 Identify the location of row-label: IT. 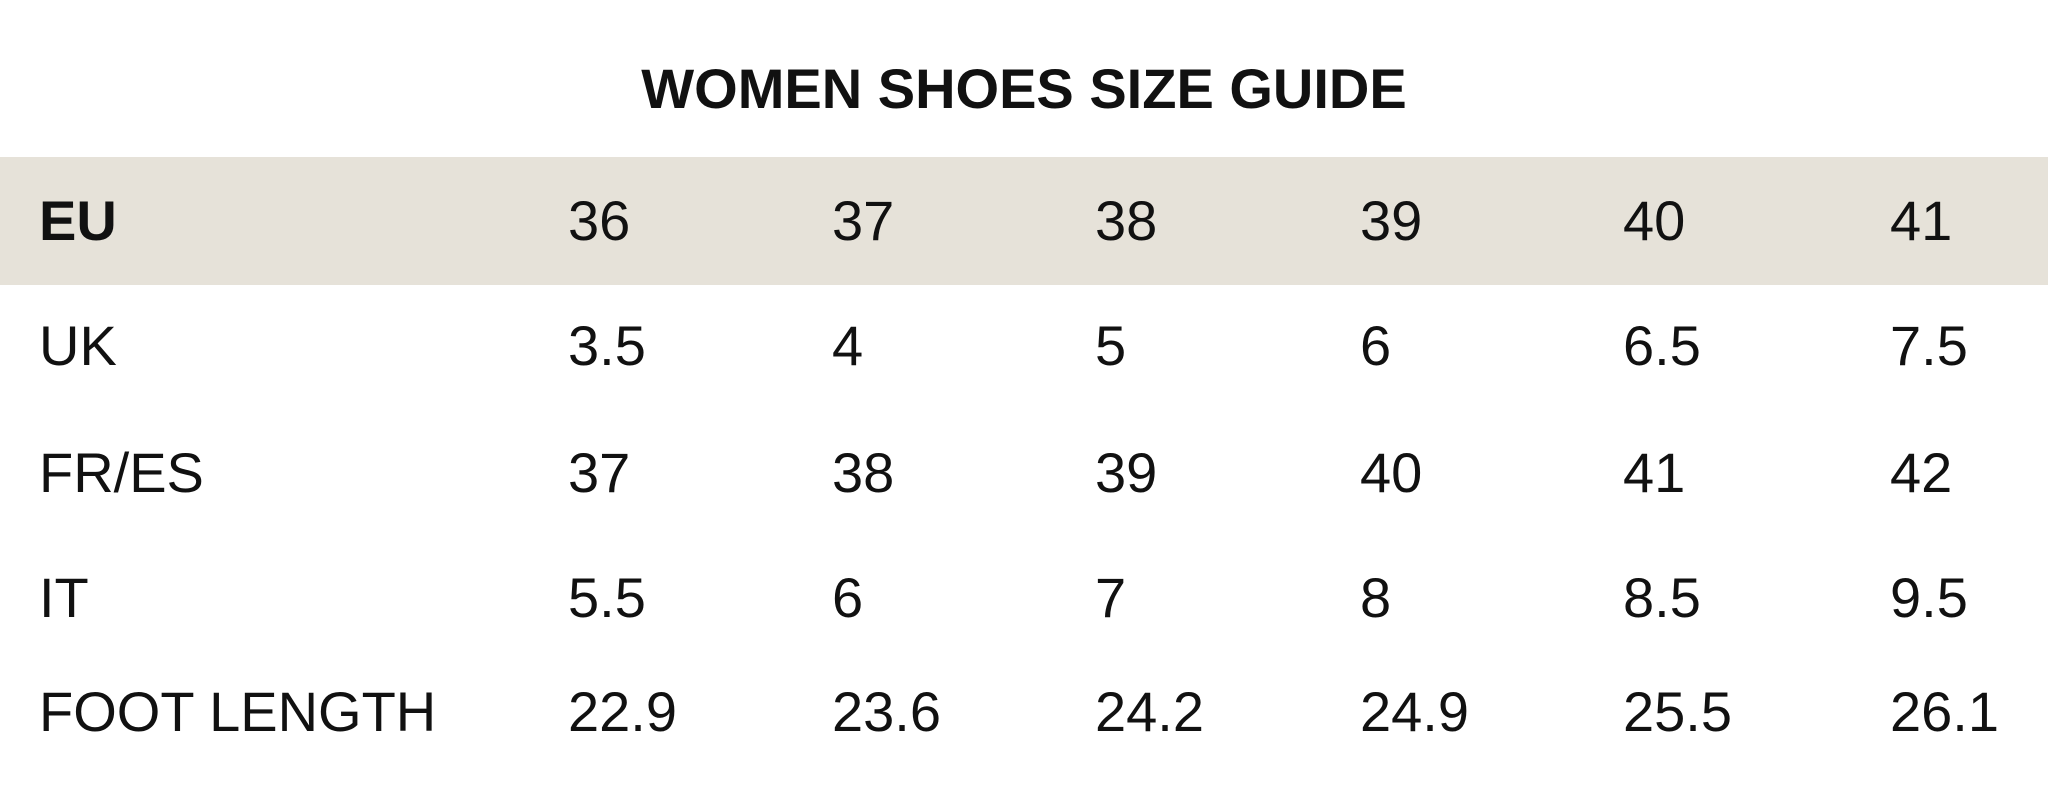
(64, 597).